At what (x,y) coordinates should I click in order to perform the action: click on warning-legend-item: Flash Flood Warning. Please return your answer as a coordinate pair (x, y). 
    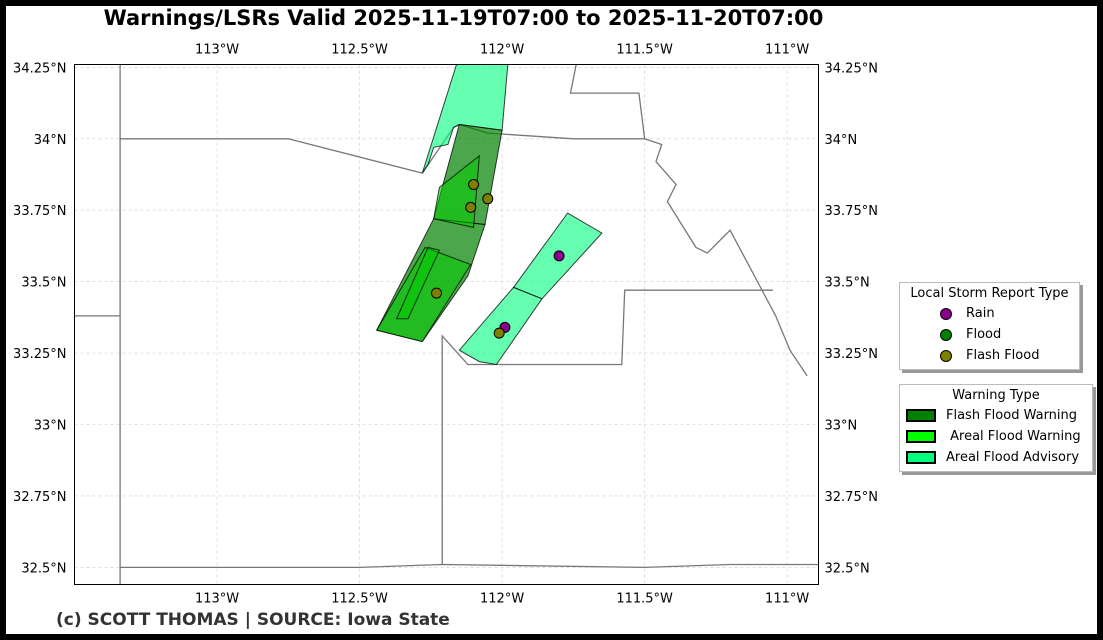
    Looking at the image, I should click on (996, 415).